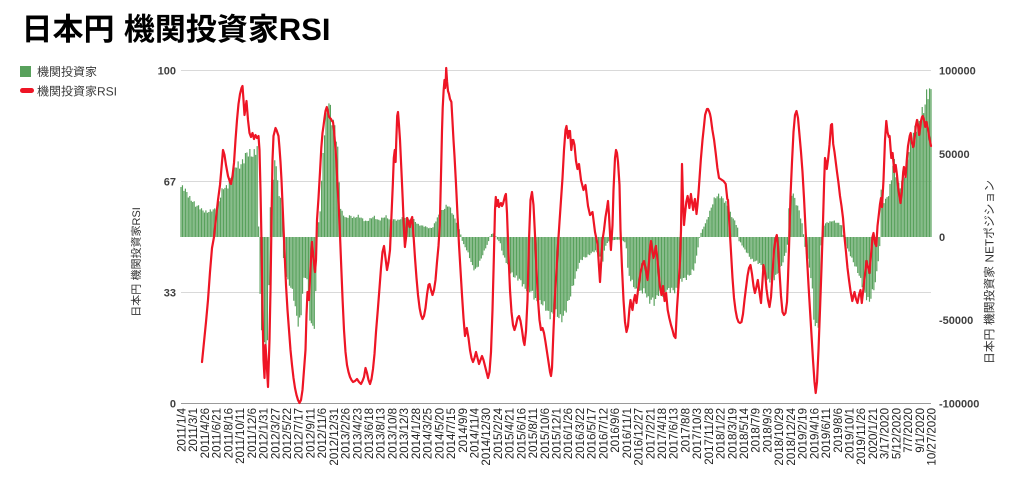  Describe the element at coordinates (675, 433) in the screenshot. I see `svg-text: 2017/6/13` at that location.